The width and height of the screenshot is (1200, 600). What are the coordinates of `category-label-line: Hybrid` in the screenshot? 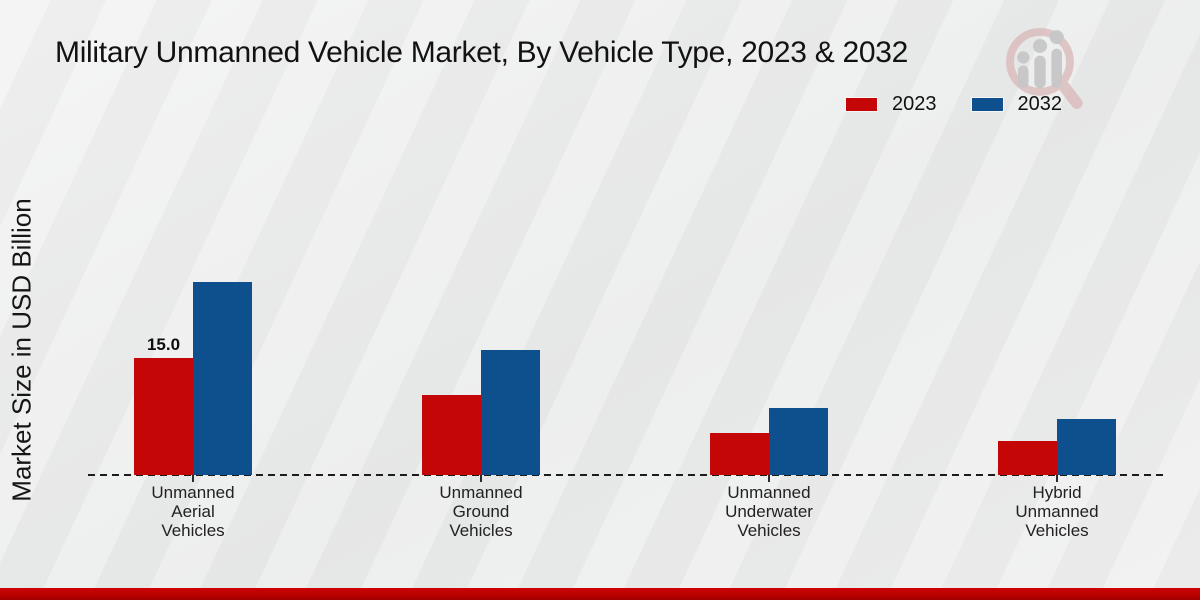 It's located at (1057, 492).